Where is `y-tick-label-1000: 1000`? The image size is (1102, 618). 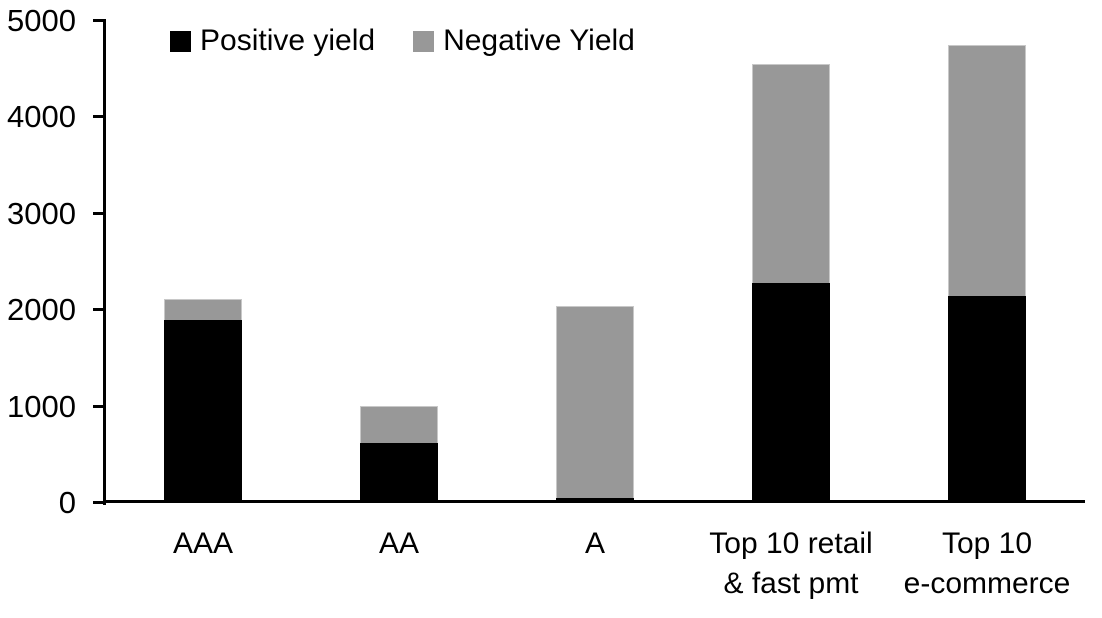 y-tick-label-1000: 1000 is located at coordinates (41, 406).